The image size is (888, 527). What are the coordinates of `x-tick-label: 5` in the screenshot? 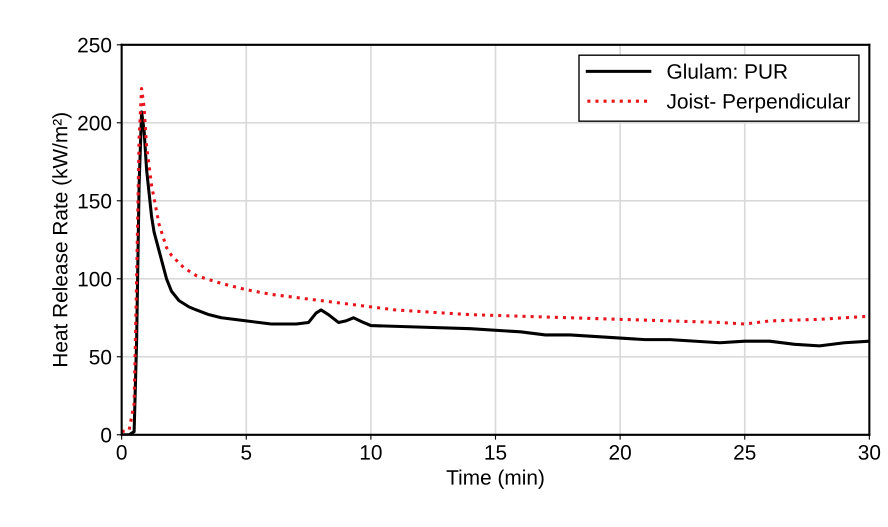 It's located at (246, 452).